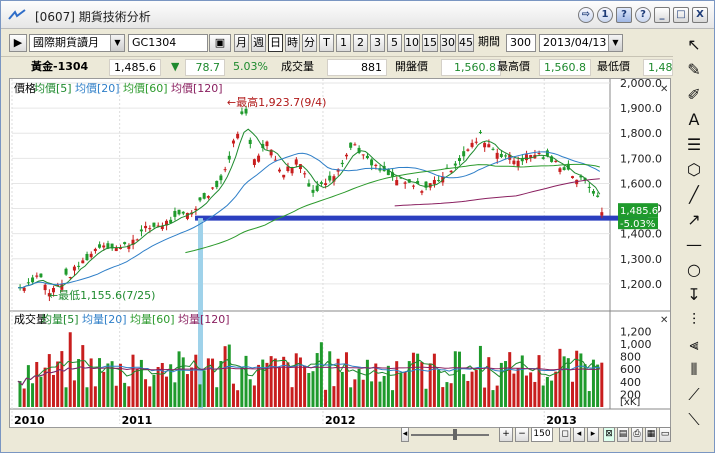 This screenshot has height=453, width=715. I want to click on zoom-slider-handle, so click(455, 434).